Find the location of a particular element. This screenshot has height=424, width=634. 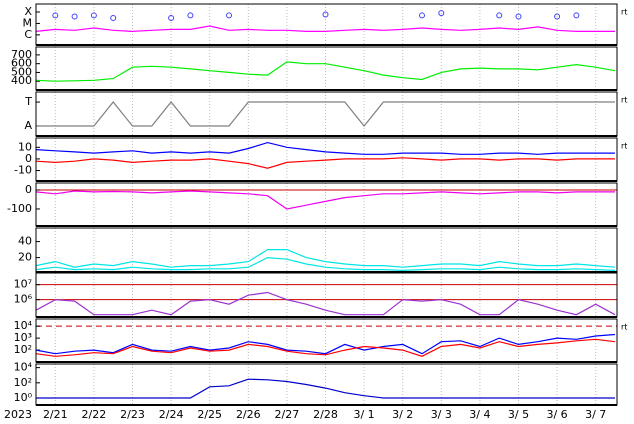

x-tick-label: 2/22 is located at coordinates (94, 414).